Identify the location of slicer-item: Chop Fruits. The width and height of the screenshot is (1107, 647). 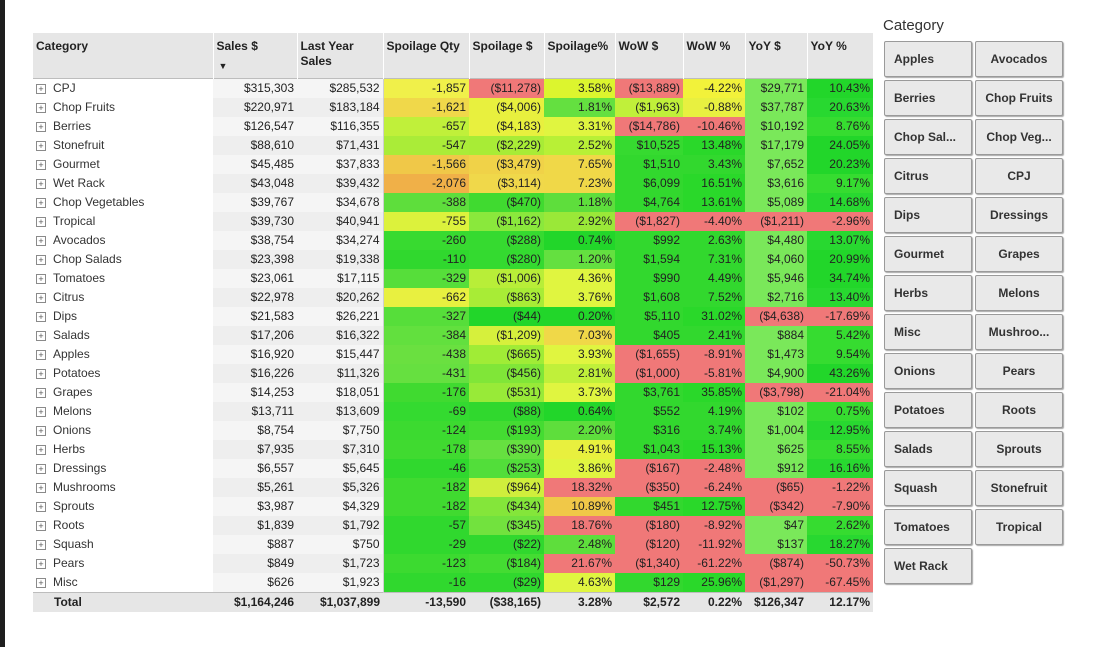
(1019, 98).